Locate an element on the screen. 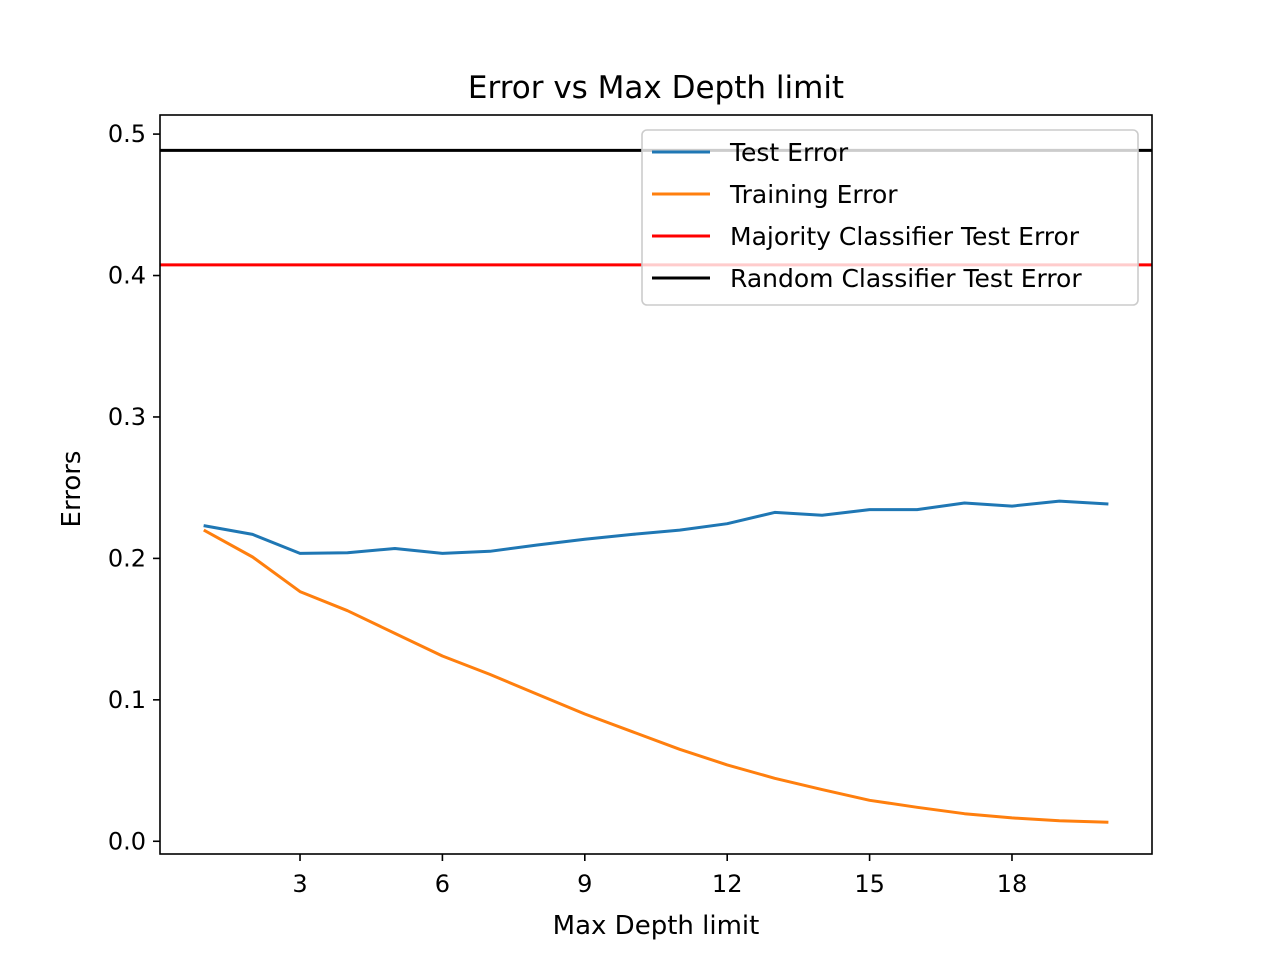  y-tick-label: 0.3 is located at coordinates (127, 417).